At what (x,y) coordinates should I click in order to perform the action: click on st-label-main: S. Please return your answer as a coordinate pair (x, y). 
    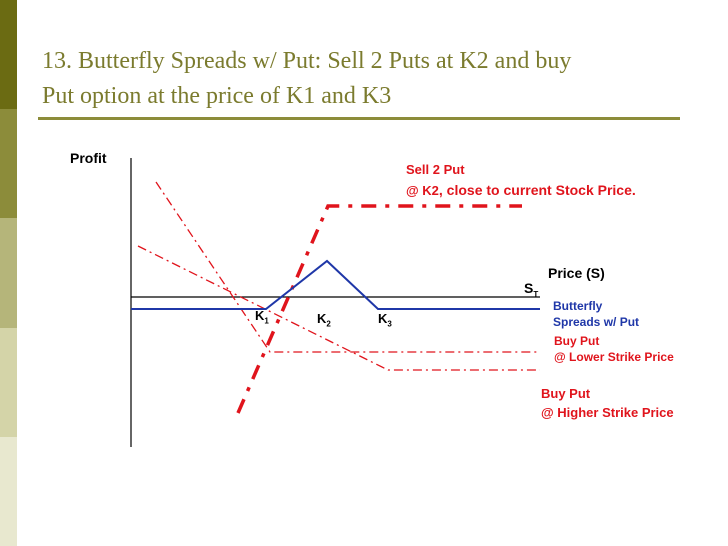
    Looking at the image, I should click on (529, 288).